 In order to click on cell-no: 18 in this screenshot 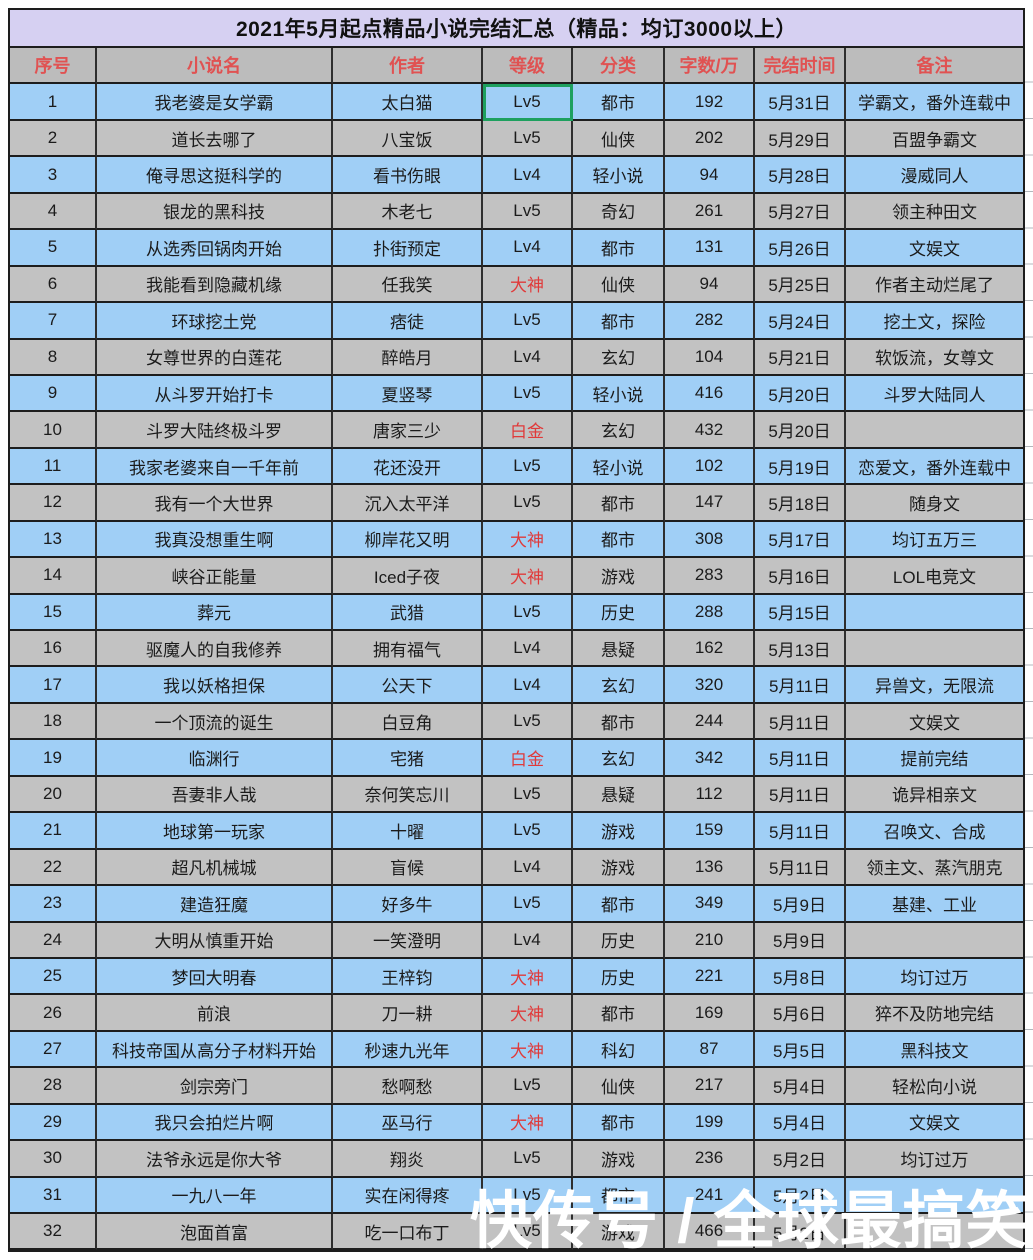, I will do `click(53, 722)`.